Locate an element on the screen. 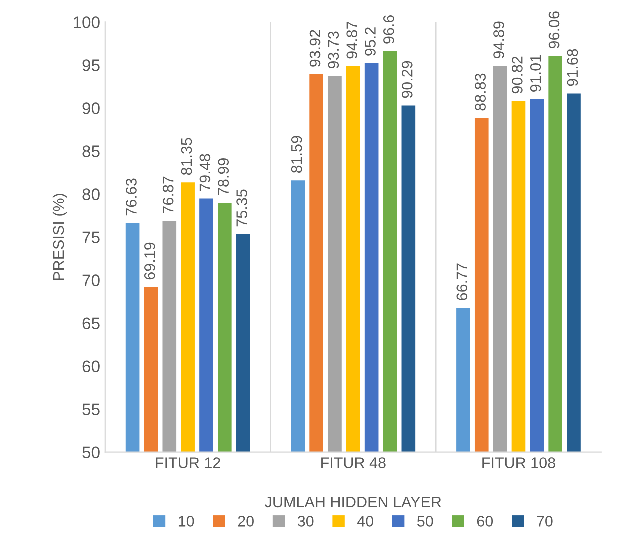  y-axis-title: PRESISI (%) is located at coordinates (60, 237).